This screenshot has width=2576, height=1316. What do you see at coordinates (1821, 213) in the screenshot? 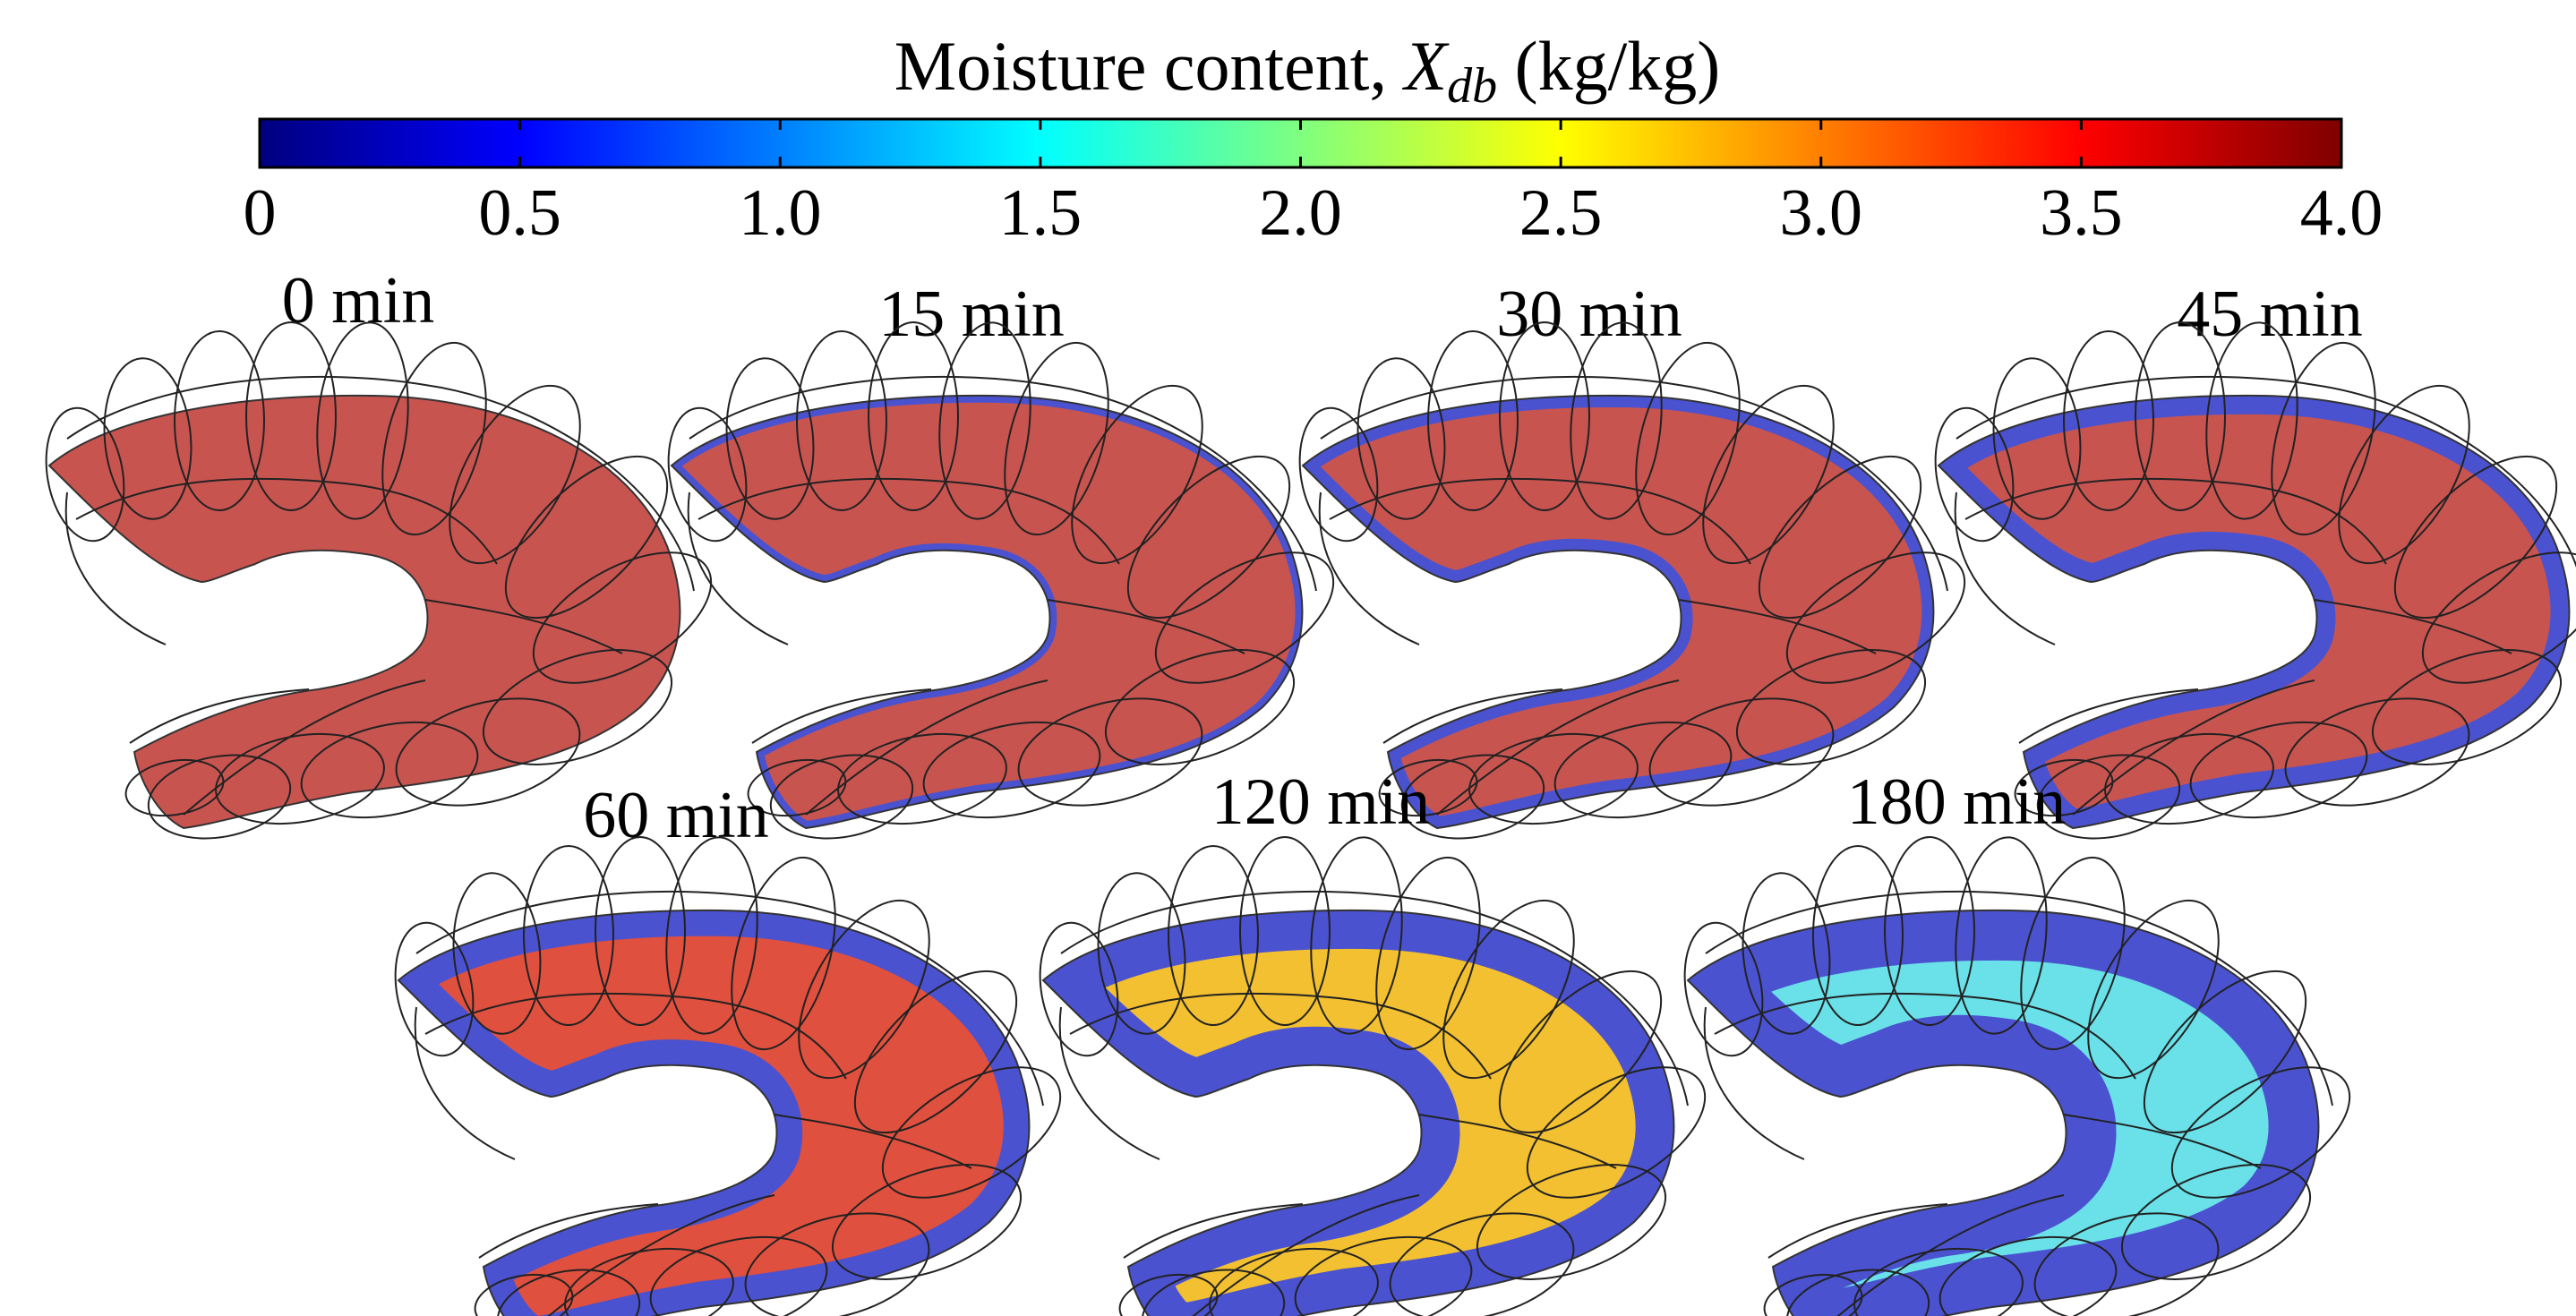
I see `colorbar-tick-label: 3.0` at bounding box center [1821, 213].